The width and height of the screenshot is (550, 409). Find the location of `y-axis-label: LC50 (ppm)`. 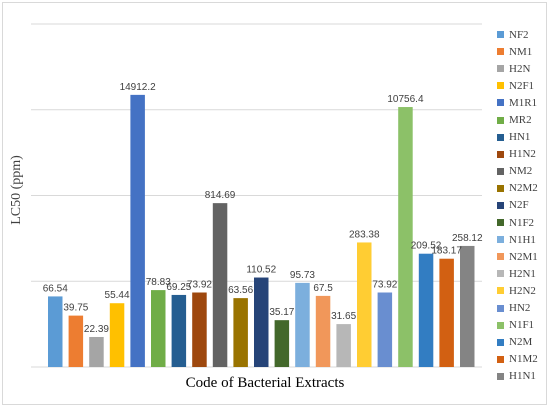

y-axis-label: LC50 (ppm) is located at coordinates (16, 190).